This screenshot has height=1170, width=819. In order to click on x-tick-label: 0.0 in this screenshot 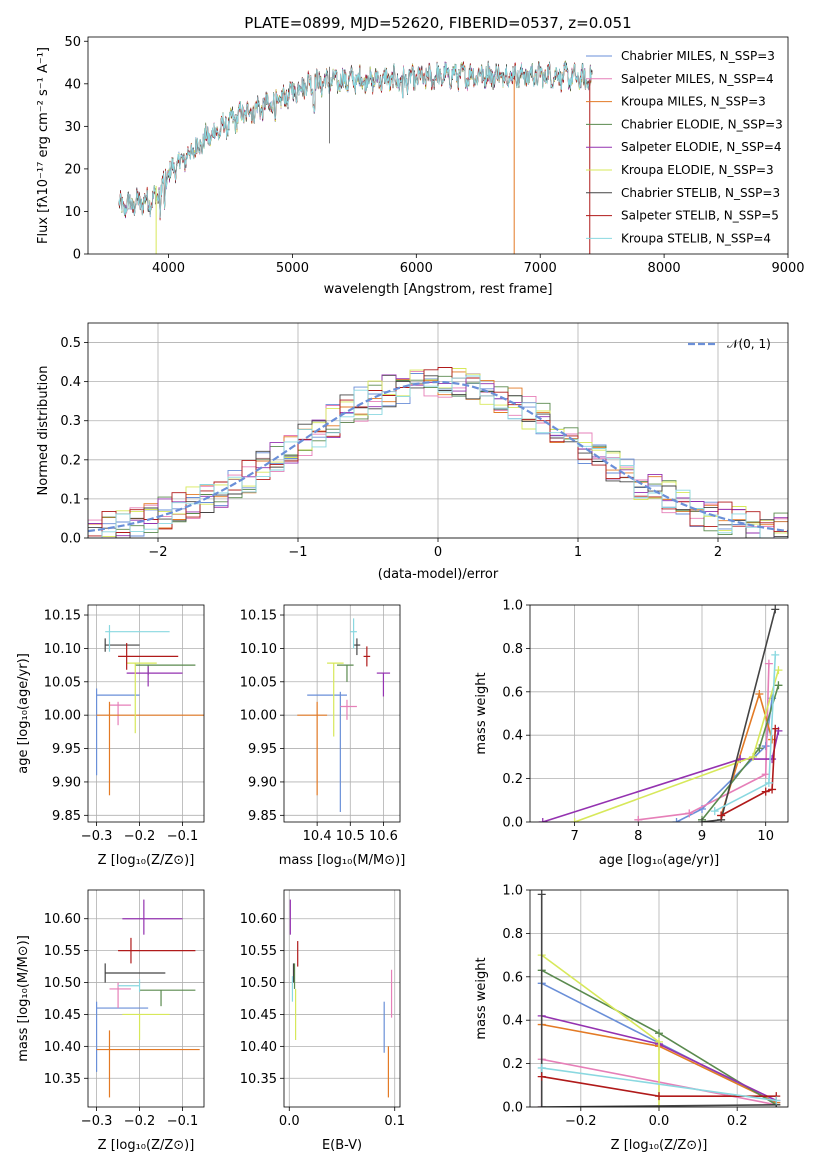, I will do `click(289, 1121)`.